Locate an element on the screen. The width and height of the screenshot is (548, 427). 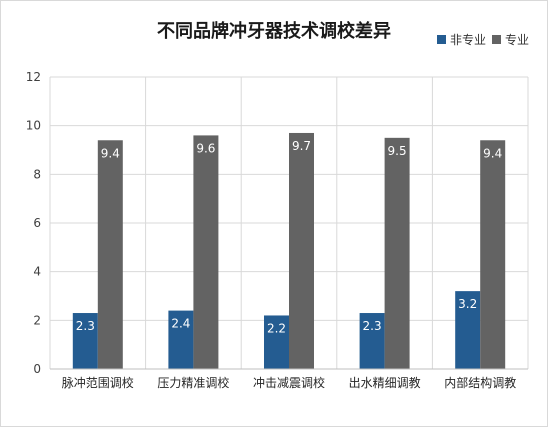
data-label-1-1: 9.6 is located at coordinates (205, 148).